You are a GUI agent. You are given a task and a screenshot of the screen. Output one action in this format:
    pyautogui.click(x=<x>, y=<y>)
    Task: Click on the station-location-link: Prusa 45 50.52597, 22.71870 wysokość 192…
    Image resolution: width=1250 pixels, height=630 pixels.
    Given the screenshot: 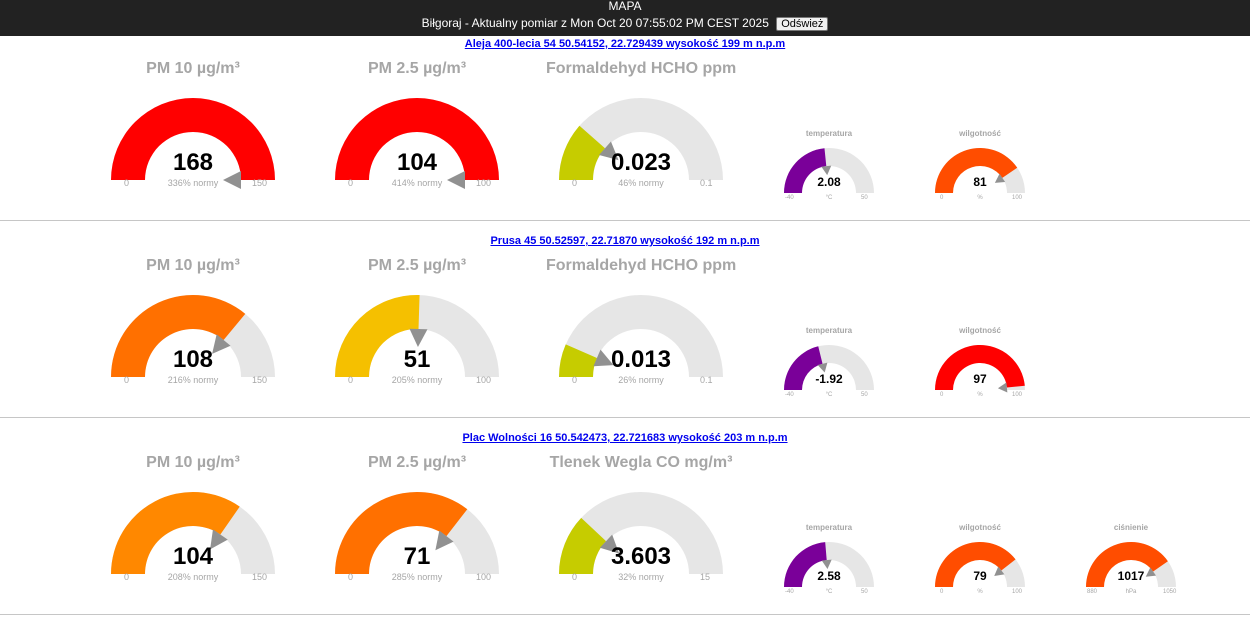 What is the action you would take?
    pyautogui.click(x=625, y=241)
    